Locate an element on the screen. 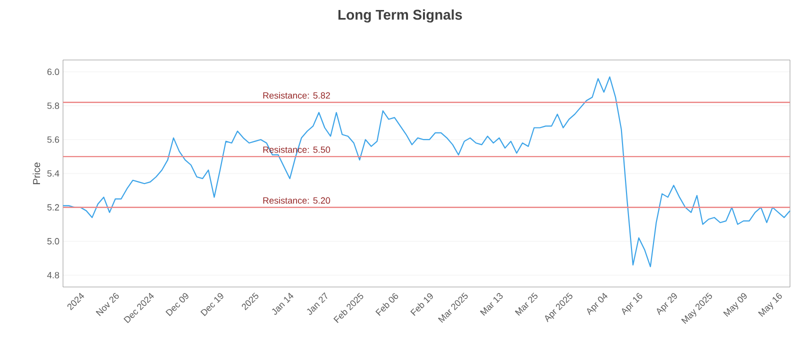 This screenshot has width=800, height=350. x-tick-label: Feb 19 is located at coordinates (421, 304).